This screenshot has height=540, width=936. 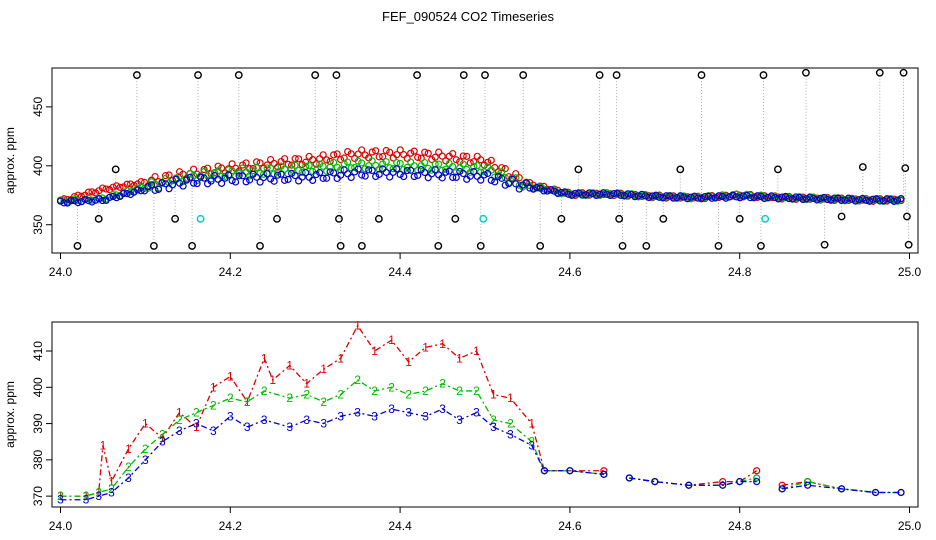 I want to click on x-tick-label: 24.2, so click(x=231, y=526).